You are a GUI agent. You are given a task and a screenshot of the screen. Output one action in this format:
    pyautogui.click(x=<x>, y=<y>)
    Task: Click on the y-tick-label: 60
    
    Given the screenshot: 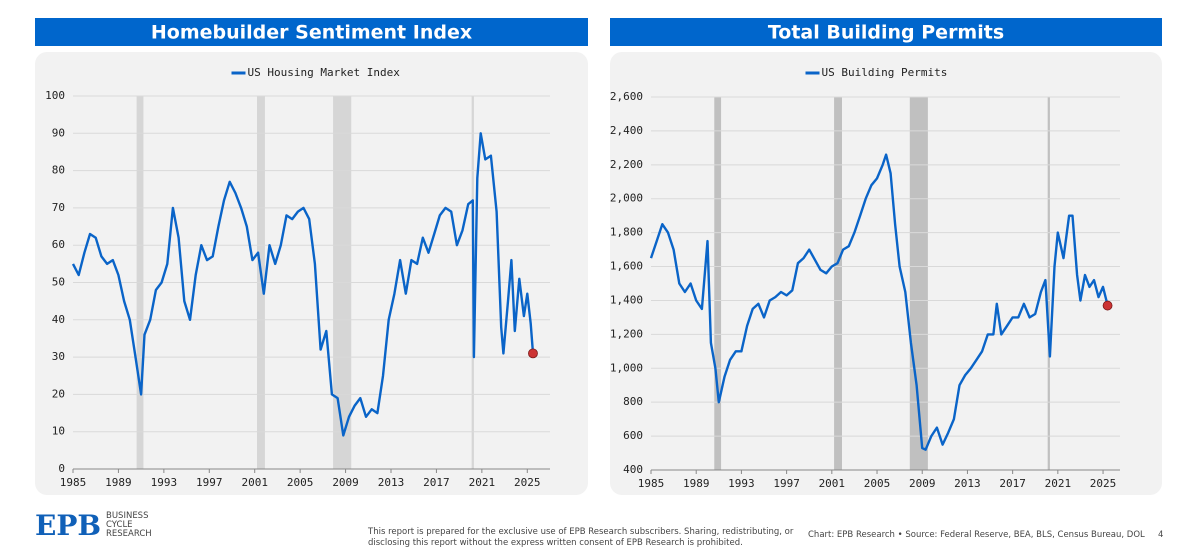 What is the action you would take?
    pyautogui.click(x=58, y=244)
    